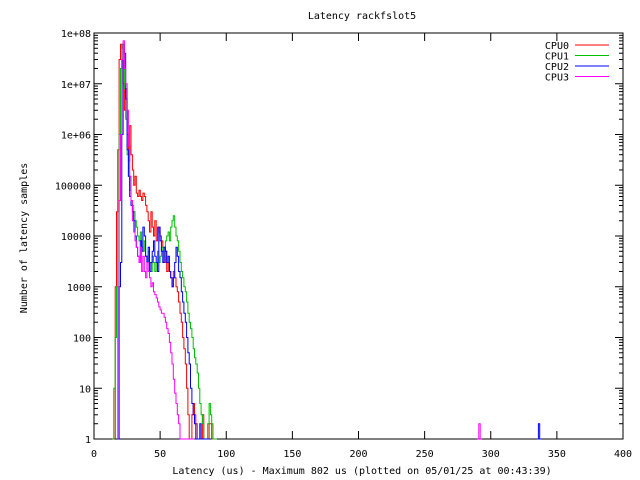 The height and width of the screenshot is (480, 640). What do you see at coordinates (73, 186) in the screenshot?
I see `y-tick-label: 100000` at bounding box center [73, 186].